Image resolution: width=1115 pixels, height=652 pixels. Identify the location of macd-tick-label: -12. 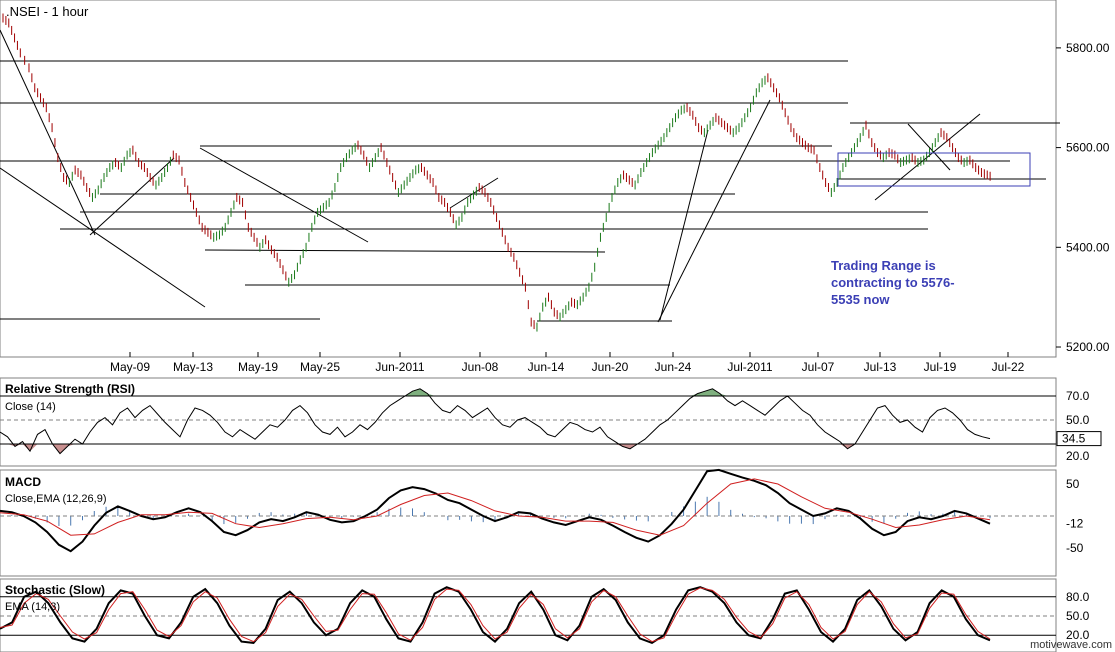
(1075, 524).